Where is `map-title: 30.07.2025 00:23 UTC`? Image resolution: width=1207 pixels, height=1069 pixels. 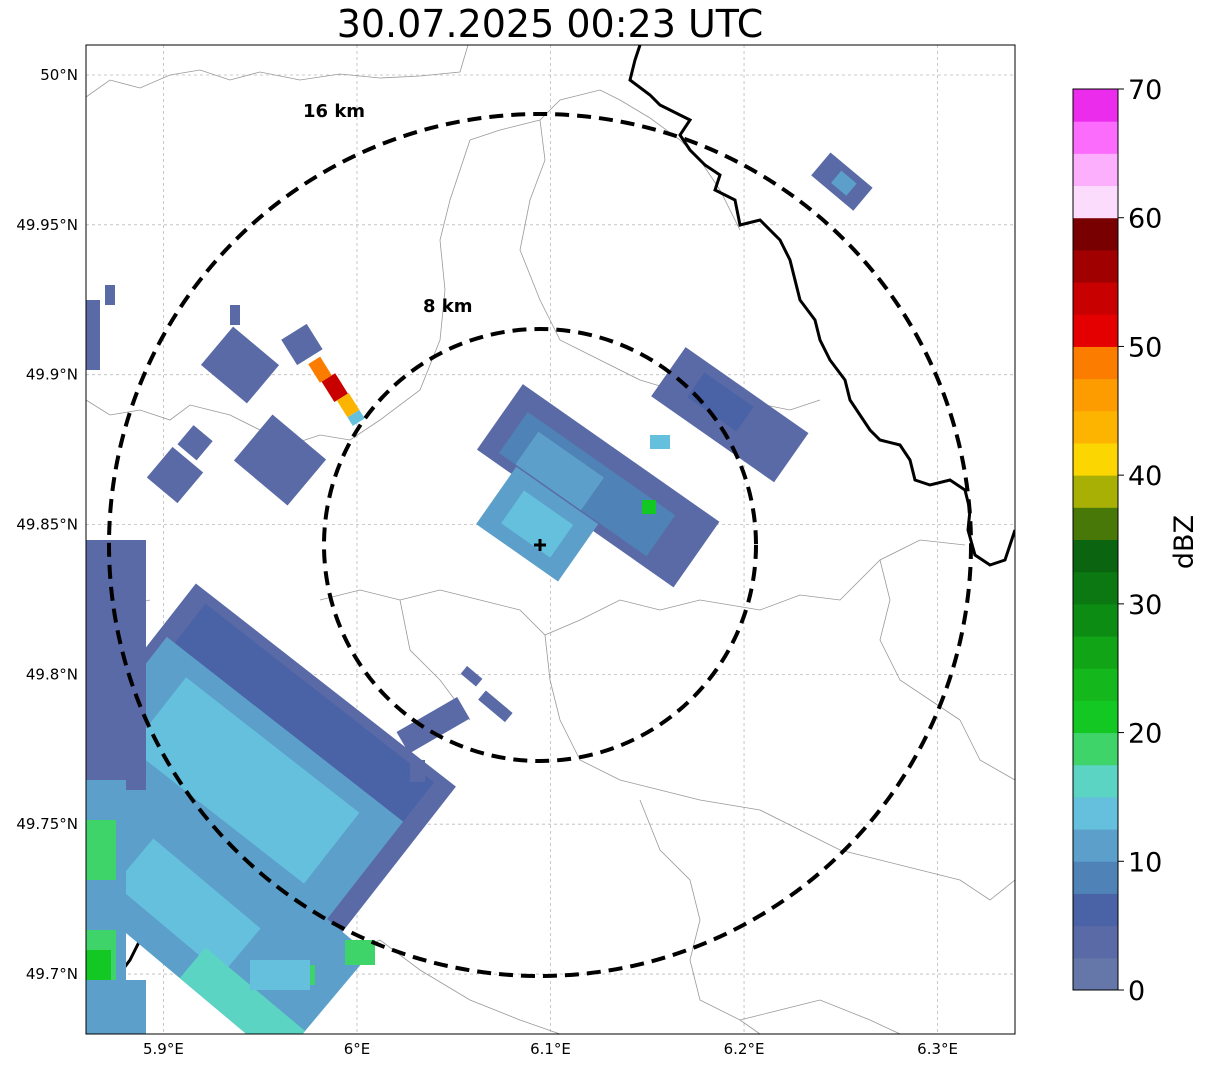 map-title: 30.07.2025 00:23 UTC is located at coordinates (550, 24).